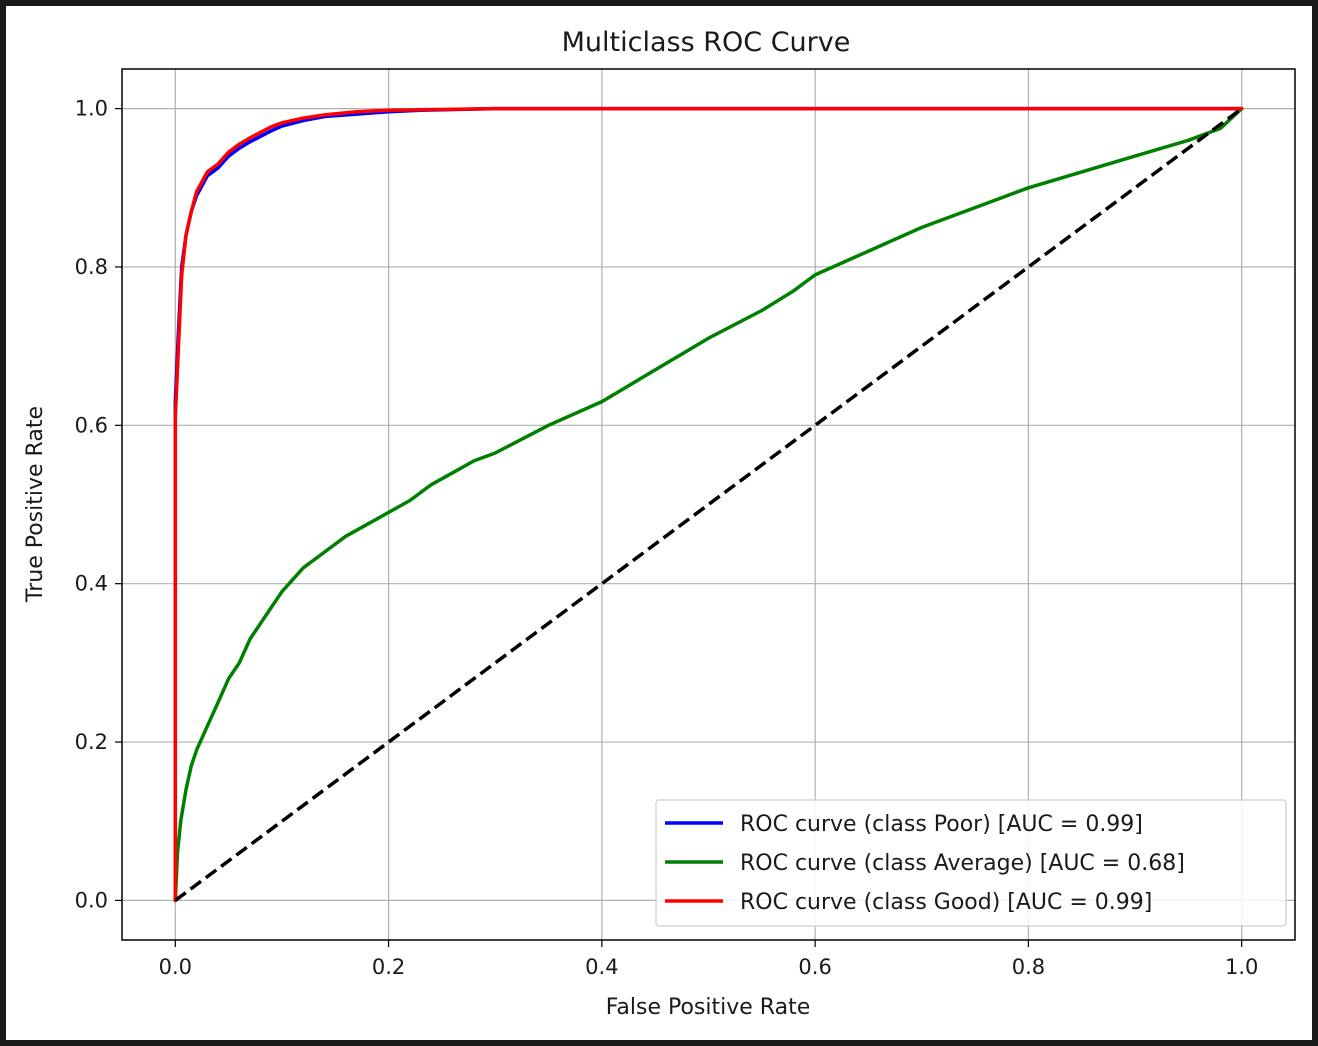 The image size is (1318, 1046). Describe the element at coordinates (35, 504) in the screenshot. I see `y-axis-label: True Positive Rate` at that location.